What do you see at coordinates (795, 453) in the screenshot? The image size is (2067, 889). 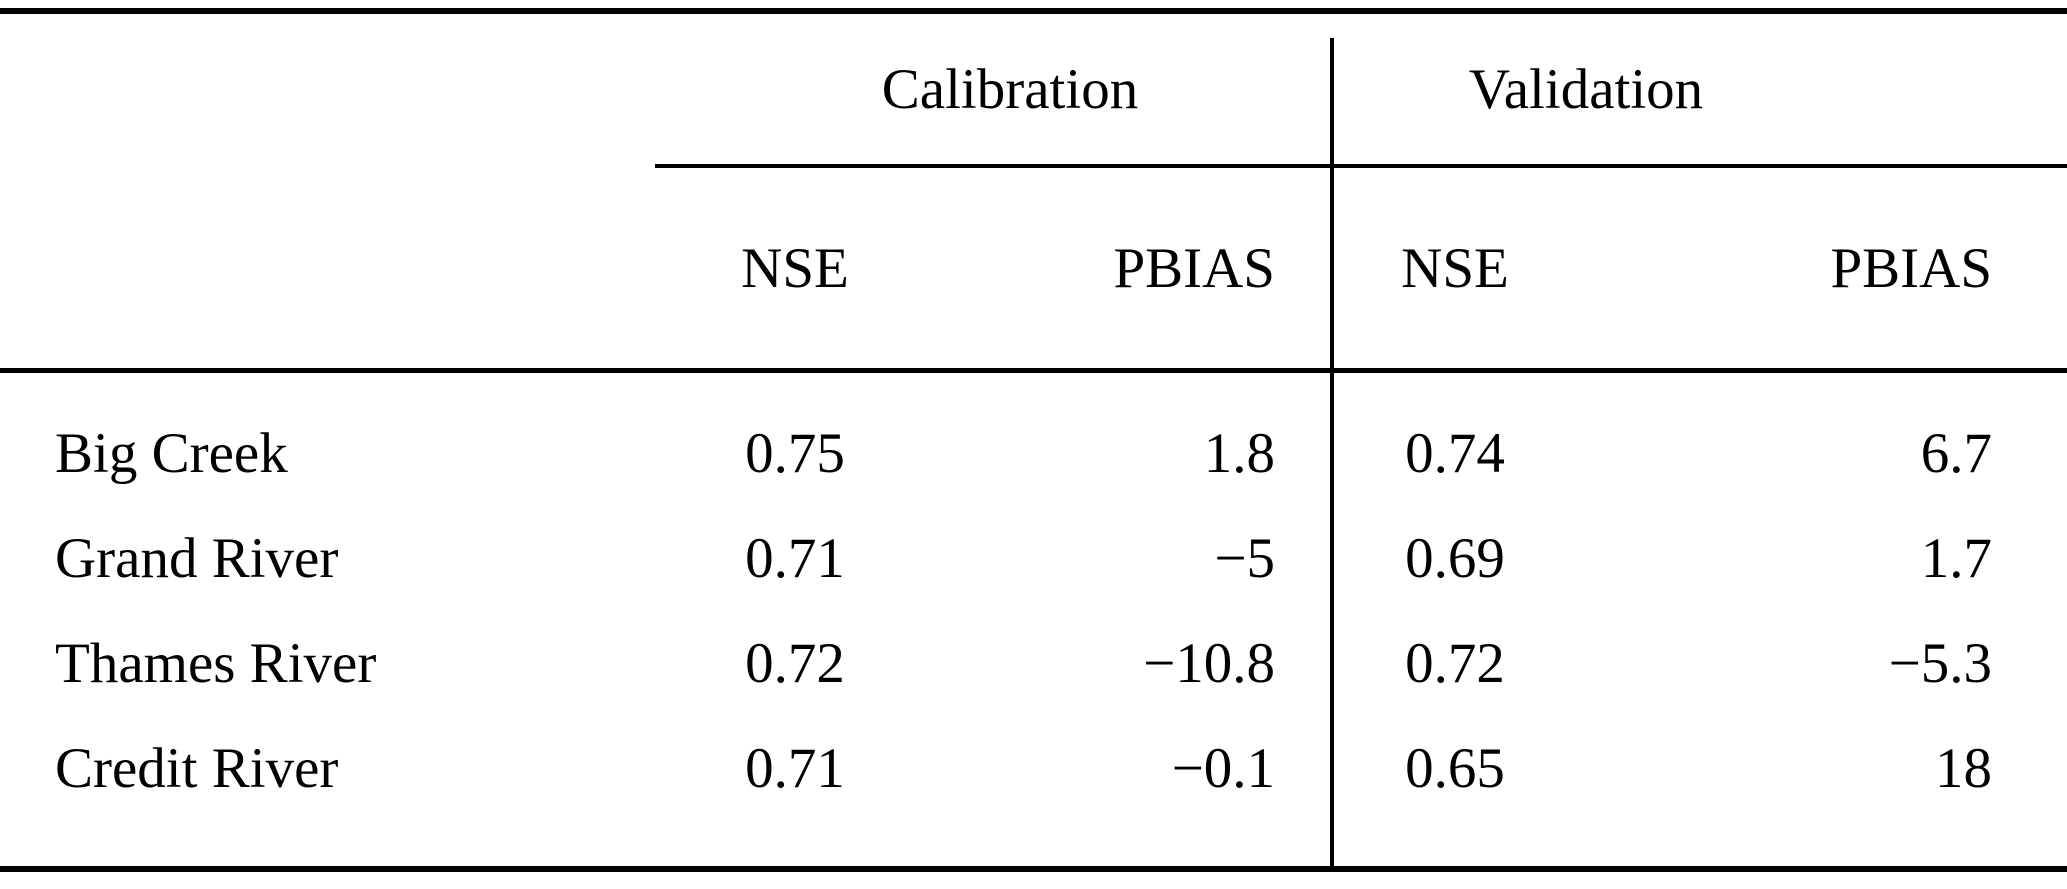 I see `calibration-nse-cell: 0.75` at bounding box center [795, 453].